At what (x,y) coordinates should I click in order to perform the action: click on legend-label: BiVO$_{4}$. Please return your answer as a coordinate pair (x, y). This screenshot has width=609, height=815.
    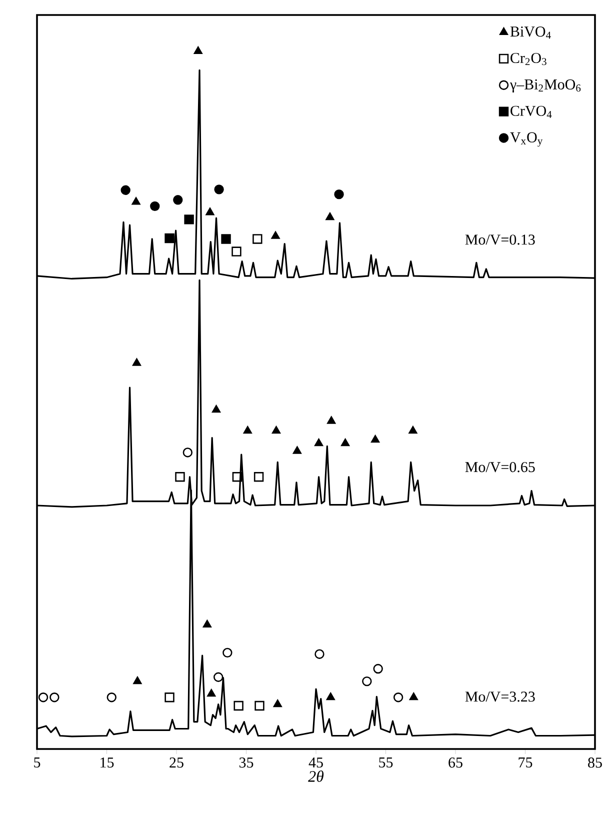
    Looking at the image, I should click on (530, 32).